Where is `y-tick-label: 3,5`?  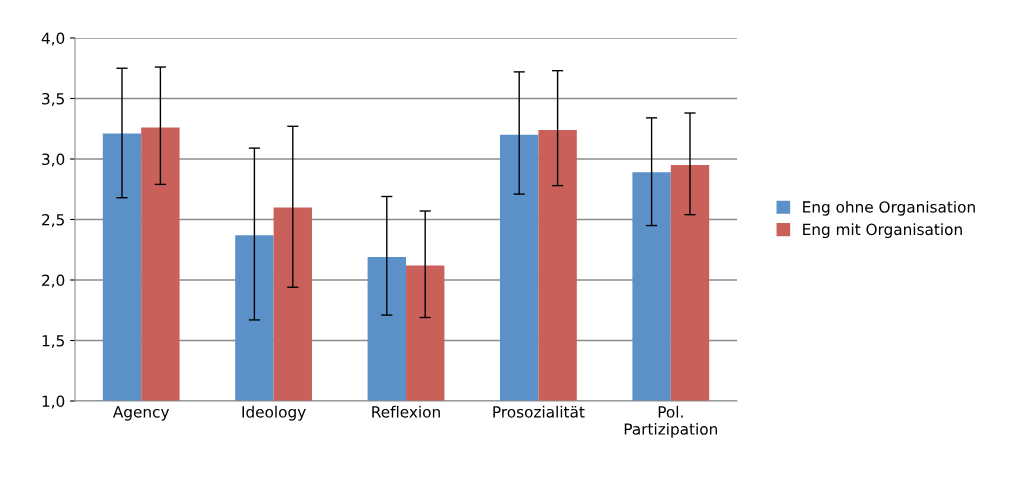
y-tick-label: 3,5 is located at coordinates (53, 99).